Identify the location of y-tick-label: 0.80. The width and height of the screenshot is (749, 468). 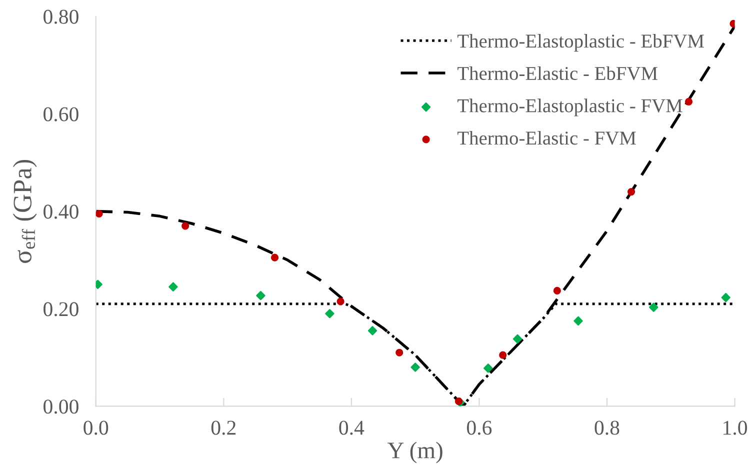
(61, 17).